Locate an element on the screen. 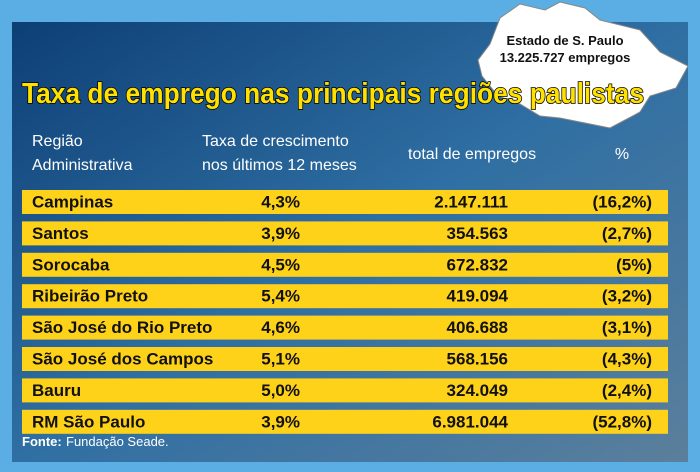  table-cell: 4,3% is located at coordinates (280, 201).